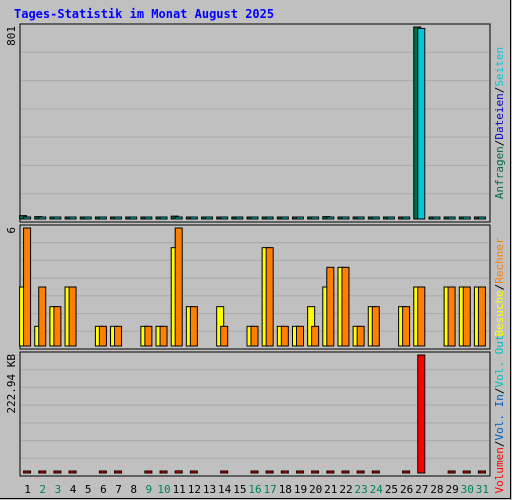 This screenshot has height=500, width=512. Describe the element at coordinates (118, 489) in the screenshot. I see `day-label-7: 7` at that location.